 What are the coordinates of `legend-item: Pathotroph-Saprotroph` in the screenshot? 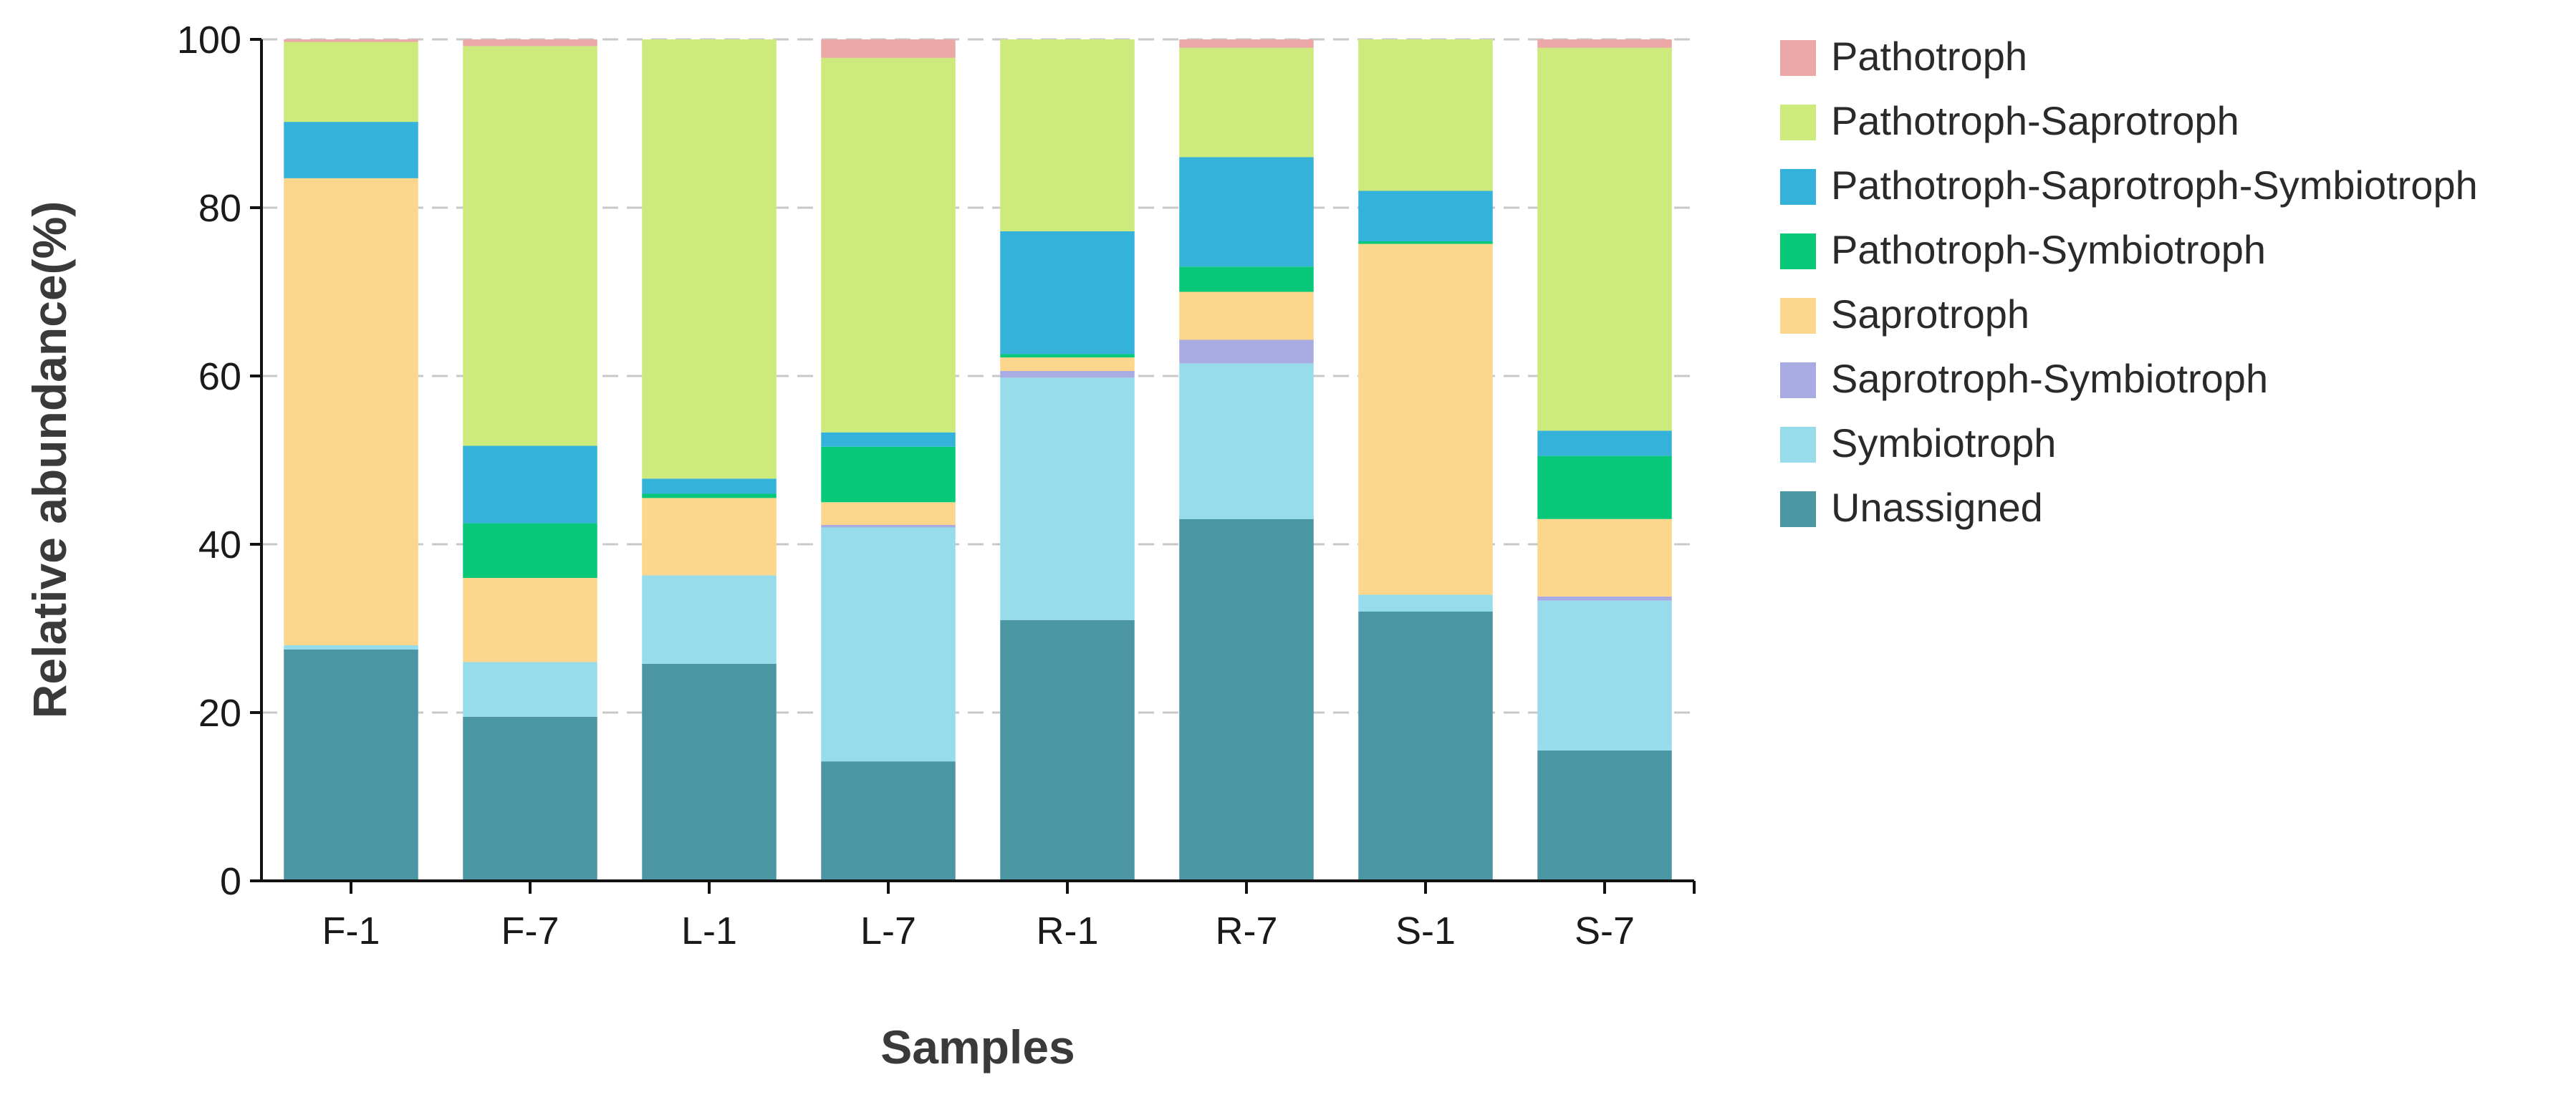 It's located at (2009, 121).